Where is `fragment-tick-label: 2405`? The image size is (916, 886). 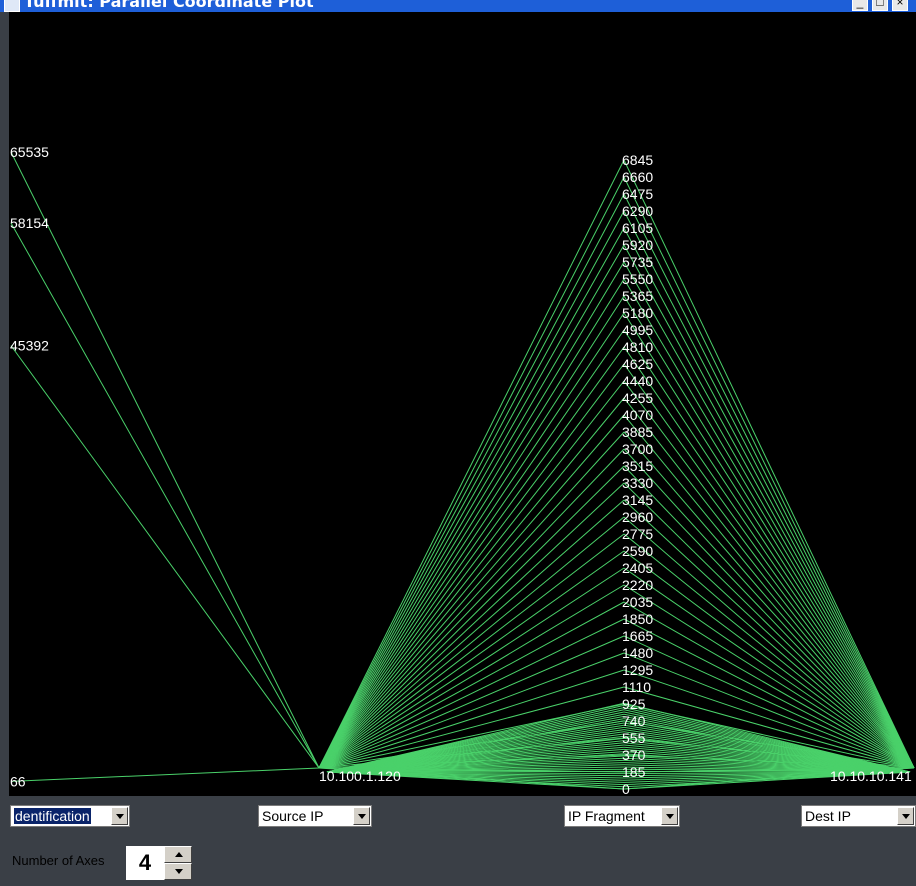 fragment-tick-label: 2405 is located at coordinates (637, 568).